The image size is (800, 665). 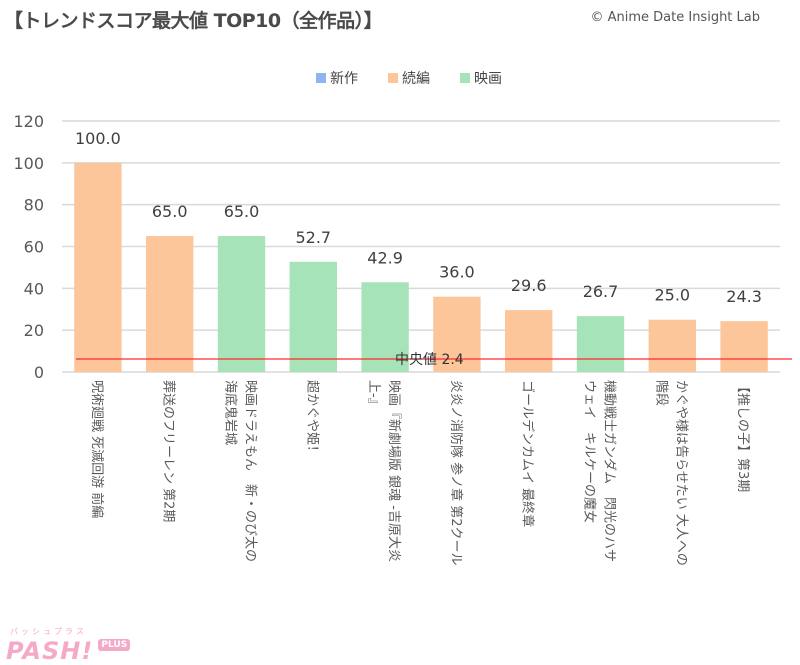 I want to click on x-tick-label: 映画ドラえもん 新・のび太の, so click(x=251, y=471).